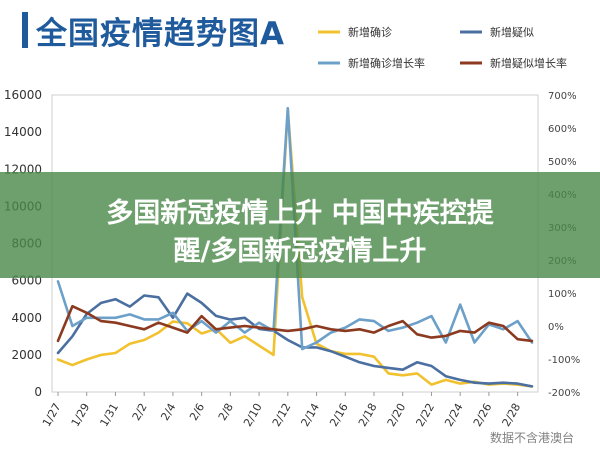 This screenshot has height=452, width=600. Describe the element at coordinates (26, 318) in the screenshot. I see `y-left-tick-label: 4000` at that location.